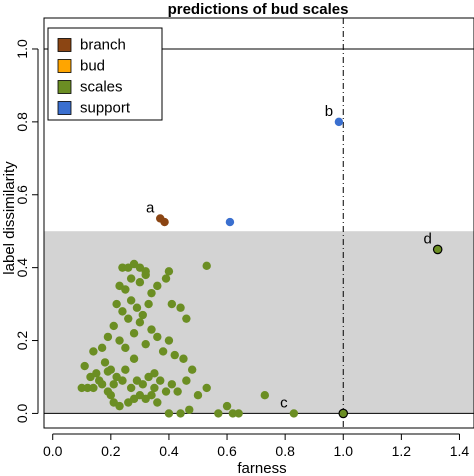  I want to click on y-axis: 0.0 0.2 0.4 0.6 0.8 1.0, so click(26, 231).